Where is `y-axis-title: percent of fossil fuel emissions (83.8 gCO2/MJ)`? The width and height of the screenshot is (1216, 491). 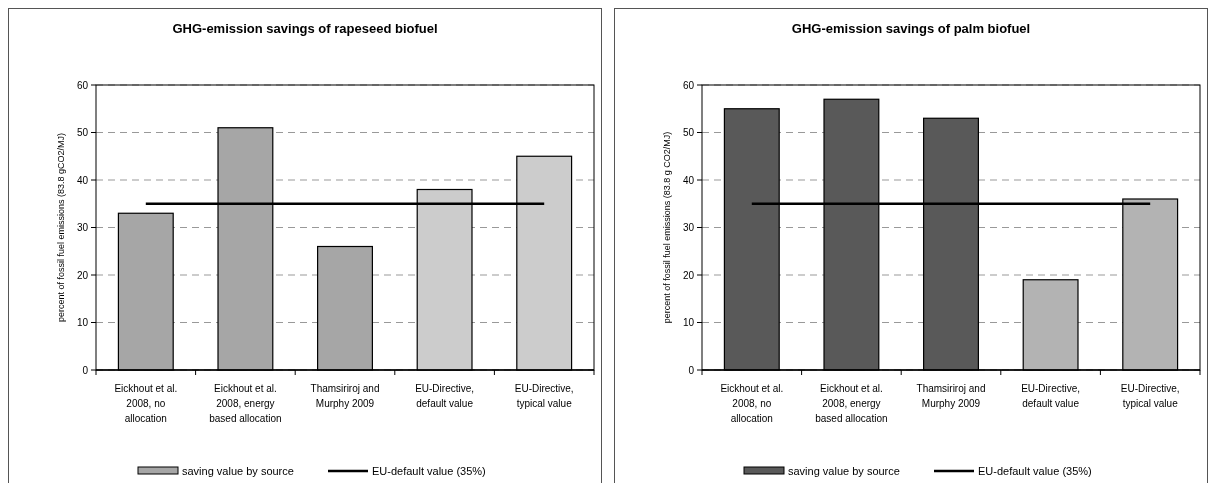
y-axis-title: percent of fossil fuel emissions (83.8 gCO2/MJ) is located at coordinates (61, 227).